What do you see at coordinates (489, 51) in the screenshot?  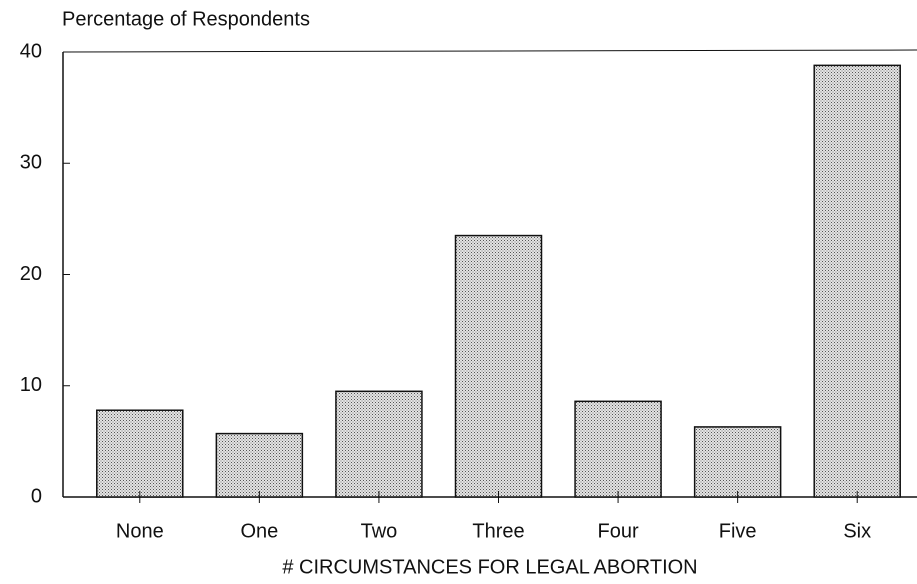 I see `frame-top` at bounding box center [489, 51].